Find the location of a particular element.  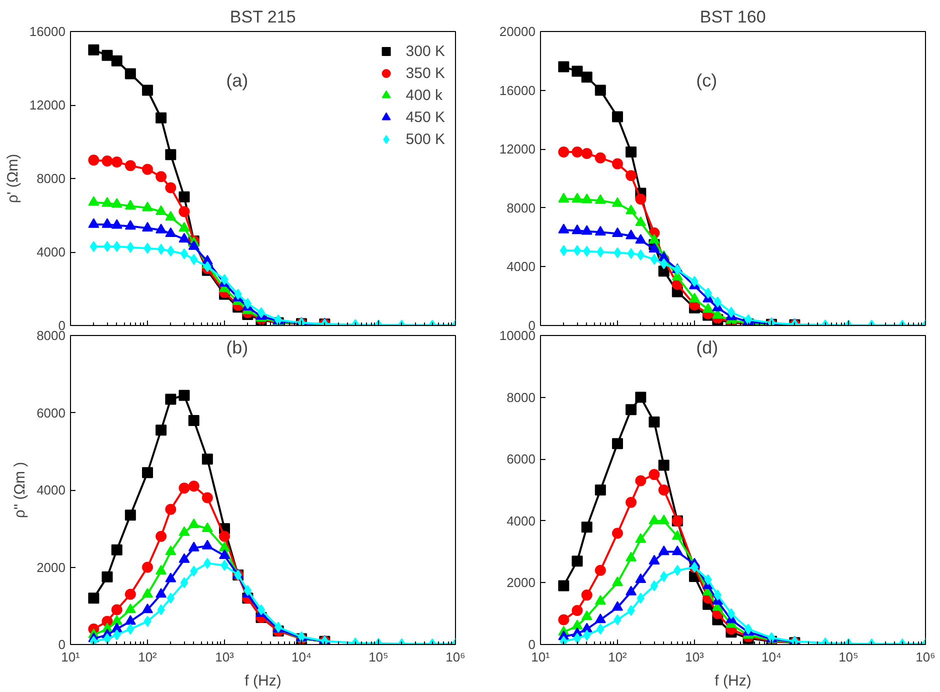

annotation: (c) is located at coordinates (707, 80).